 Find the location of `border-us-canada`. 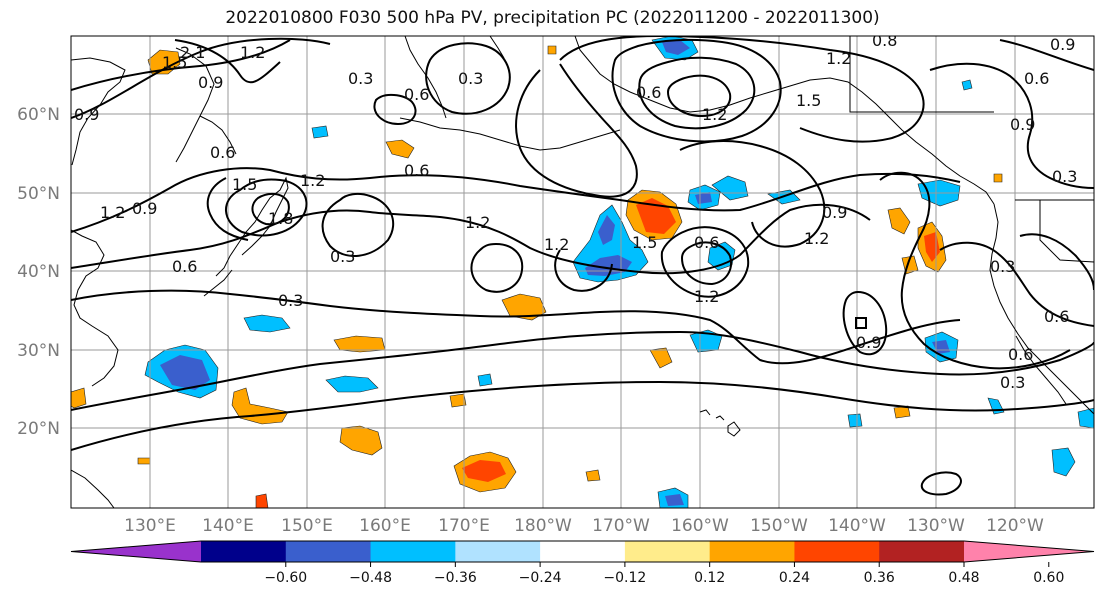

border-us-canada is located at coordinates (971, 149).